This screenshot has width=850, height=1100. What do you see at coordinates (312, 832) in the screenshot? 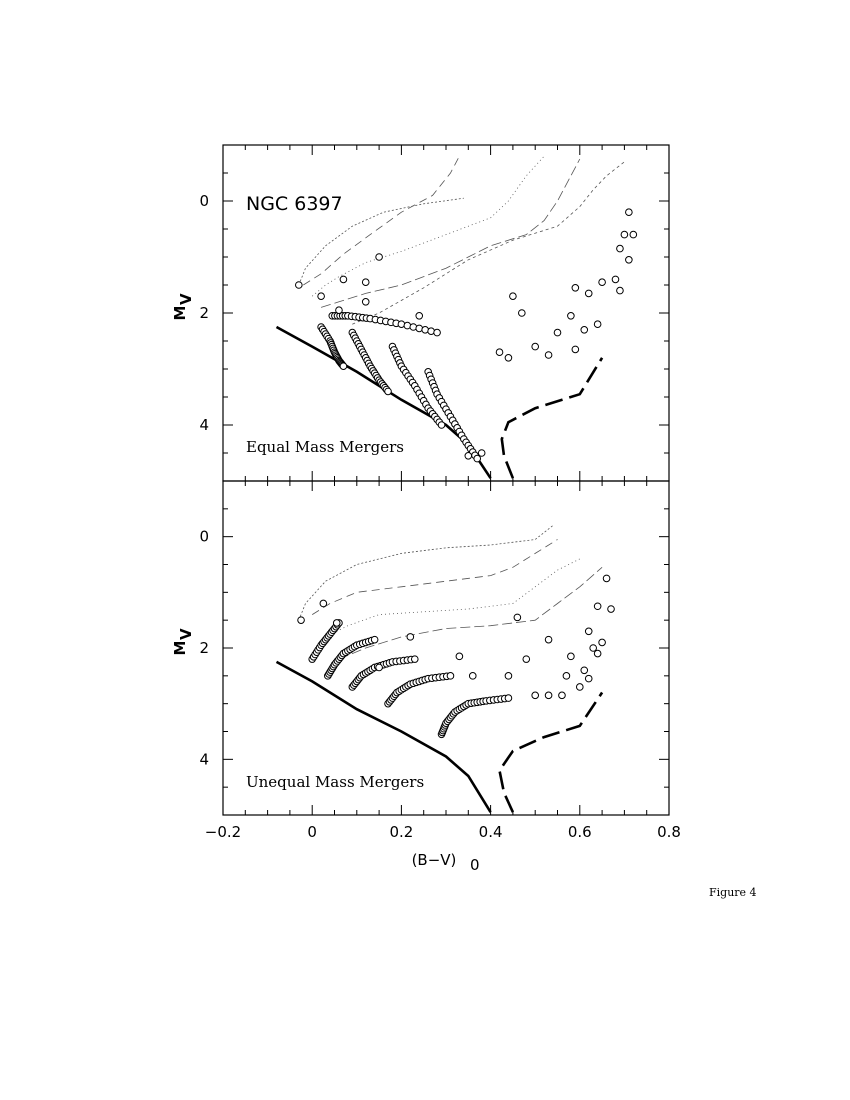
I see `x-tick-label: 0` at bounding box center [312, 832].